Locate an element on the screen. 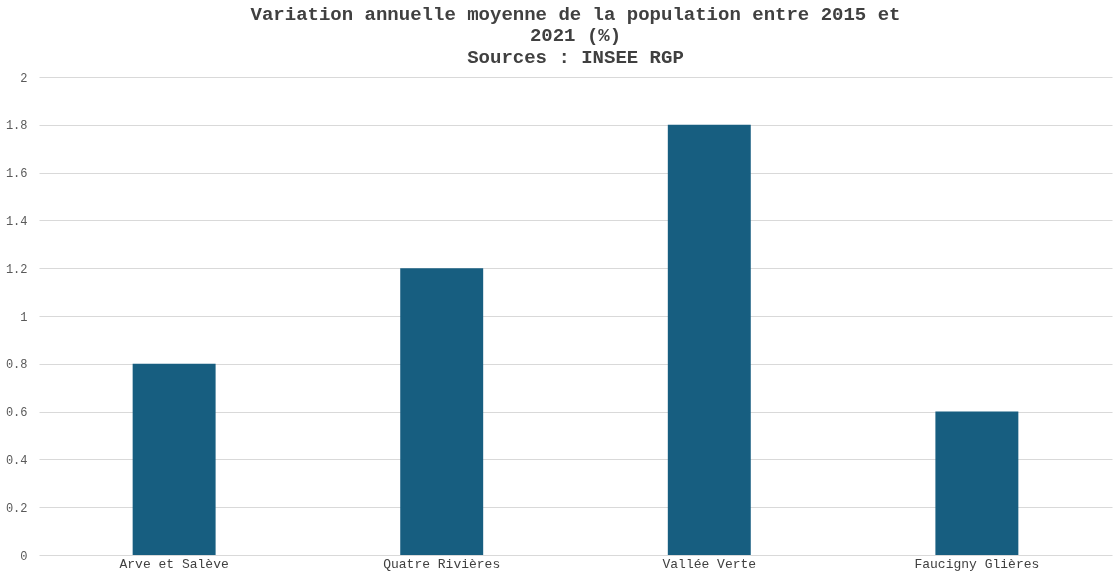  y-tick-label: 0.6 is located at coordinates (16, 413).